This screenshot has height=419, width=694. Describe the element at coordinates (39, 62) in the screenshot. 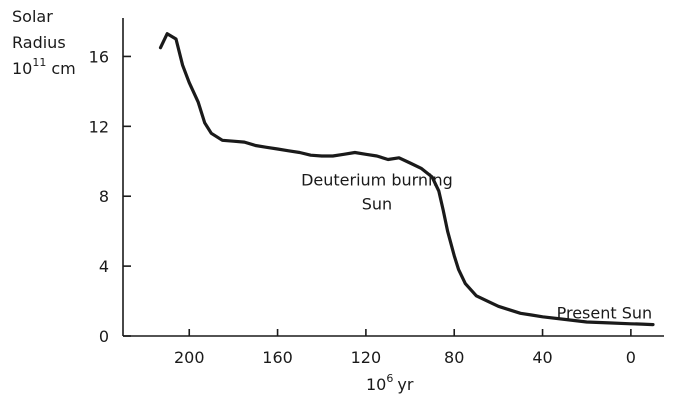

I see `y-axis-unit-exp: 11` at that location.